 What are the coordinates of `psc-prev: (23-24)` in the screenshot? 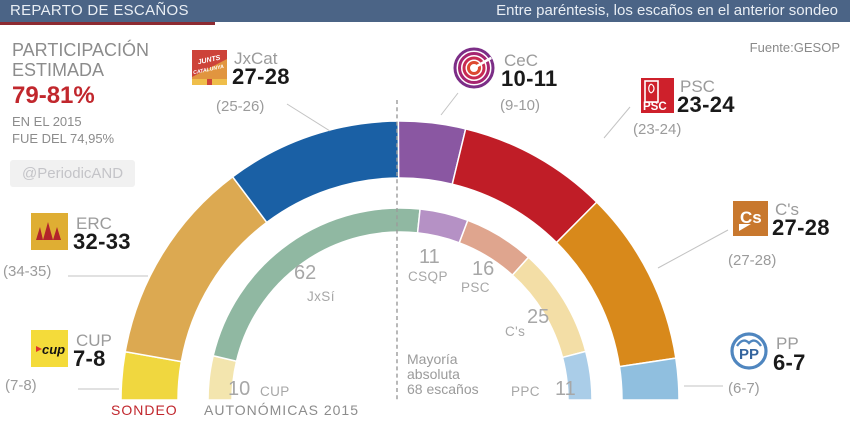 It's located at (657, 129).